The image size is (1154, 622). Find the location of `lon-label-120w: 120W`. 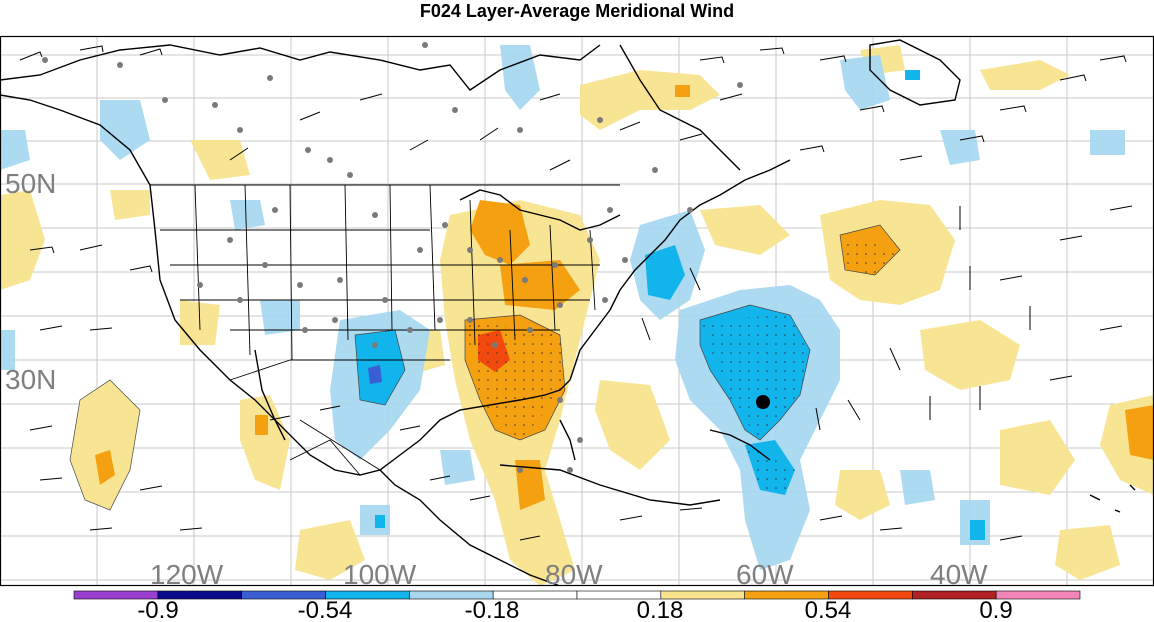

lon-label-120w: 120W is located at coordinates (187, 574).